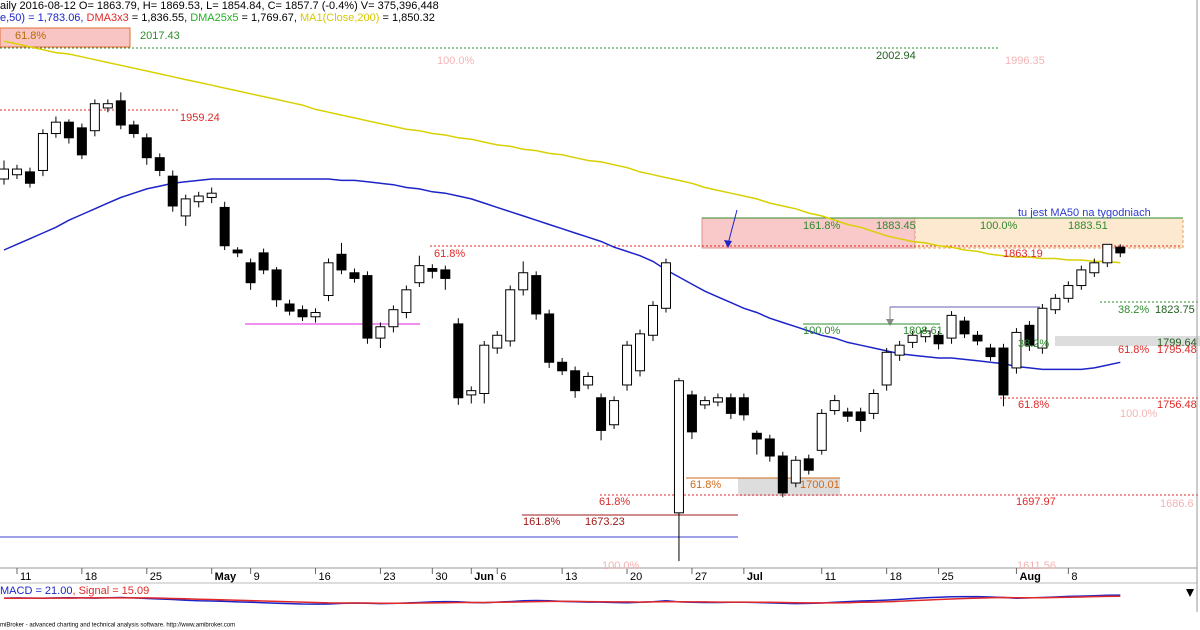 The width and height of the screenshot is (1200, 630). What do you see at coordinates (406, 18) in the screenshot?
I see `legend-part: = 1,850.32` at bounding box center [406, 18].